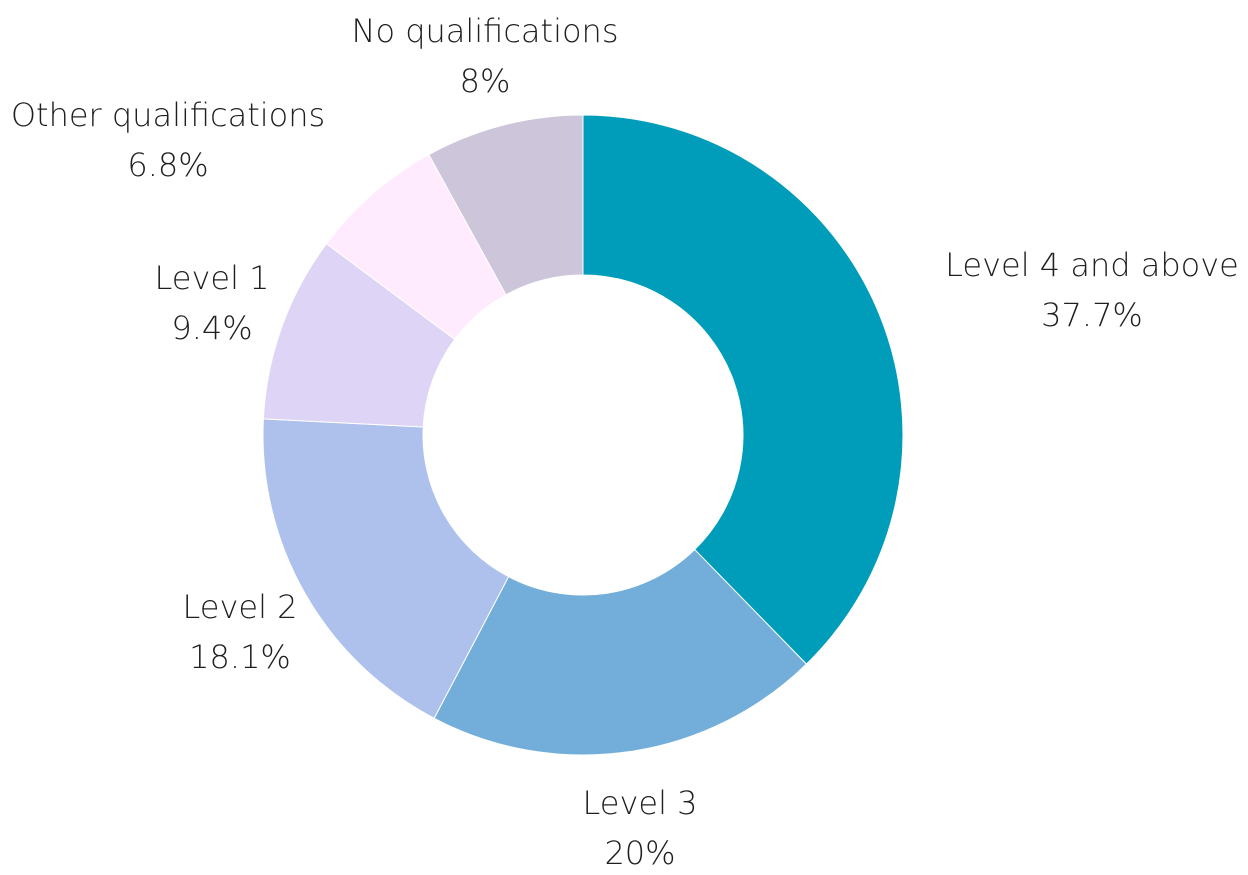 The width and height of the screenshot is (1248, 875). Describe the element at coordinates (640, 803) in the screenshot. I see `slice-name-label-level-3: Level 3` at that location.